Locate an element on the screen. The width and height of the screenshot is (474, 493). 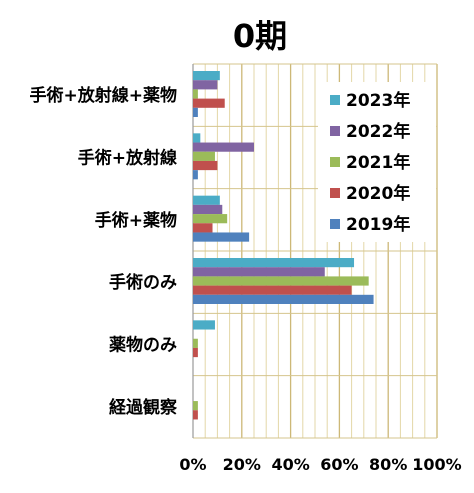
tick-label: 40% is located at coordinates (290, 464).